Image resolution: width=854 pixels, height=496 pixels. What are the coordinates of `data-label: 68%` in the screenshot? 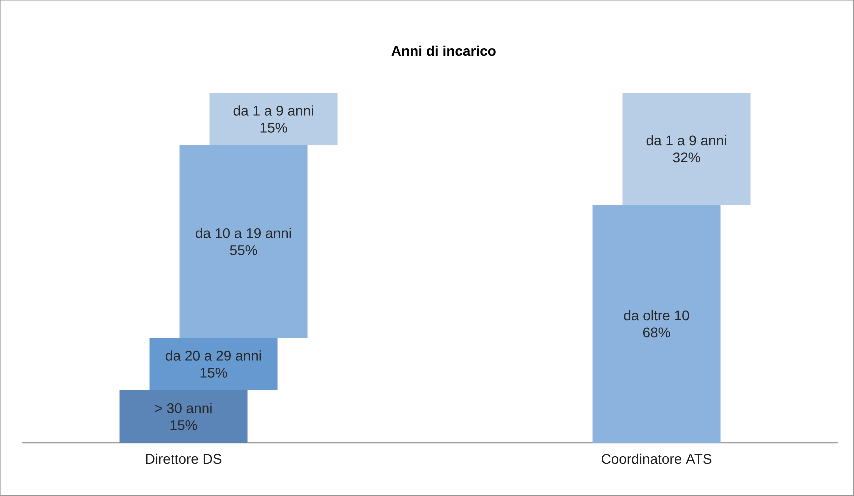 It's located at (656, 333).